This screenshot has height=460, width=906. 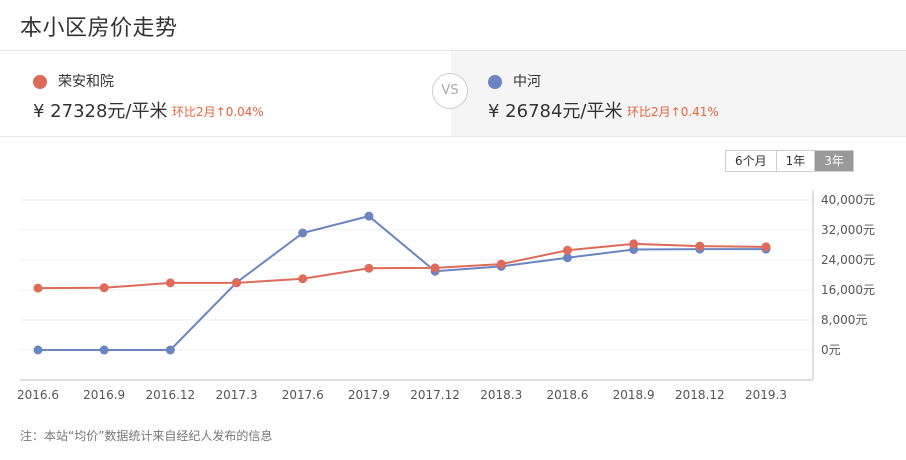 What do you see at coordinates (751, 161) in the screenshot?
I see `range-tab: 6个月` at bounding box center [751, 161].